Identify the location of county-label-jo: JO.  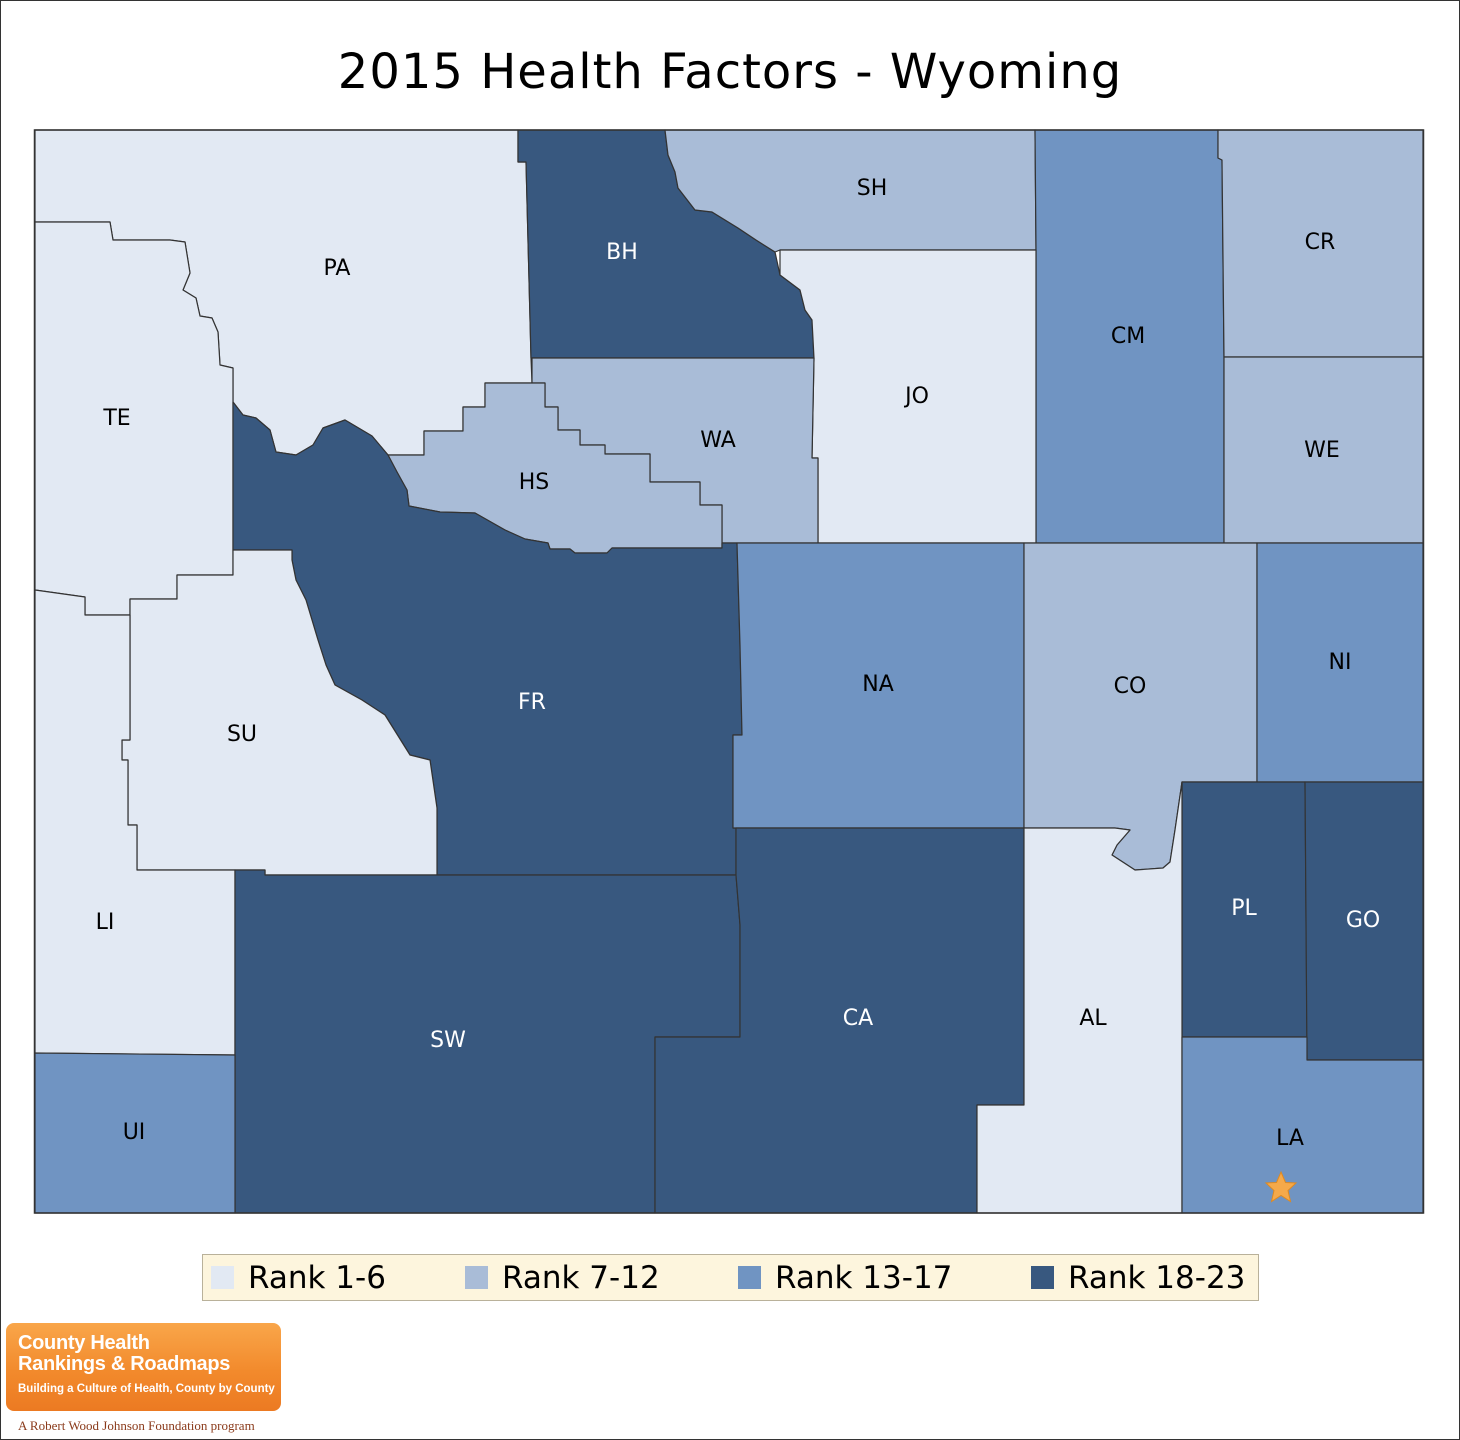
(916, 396).